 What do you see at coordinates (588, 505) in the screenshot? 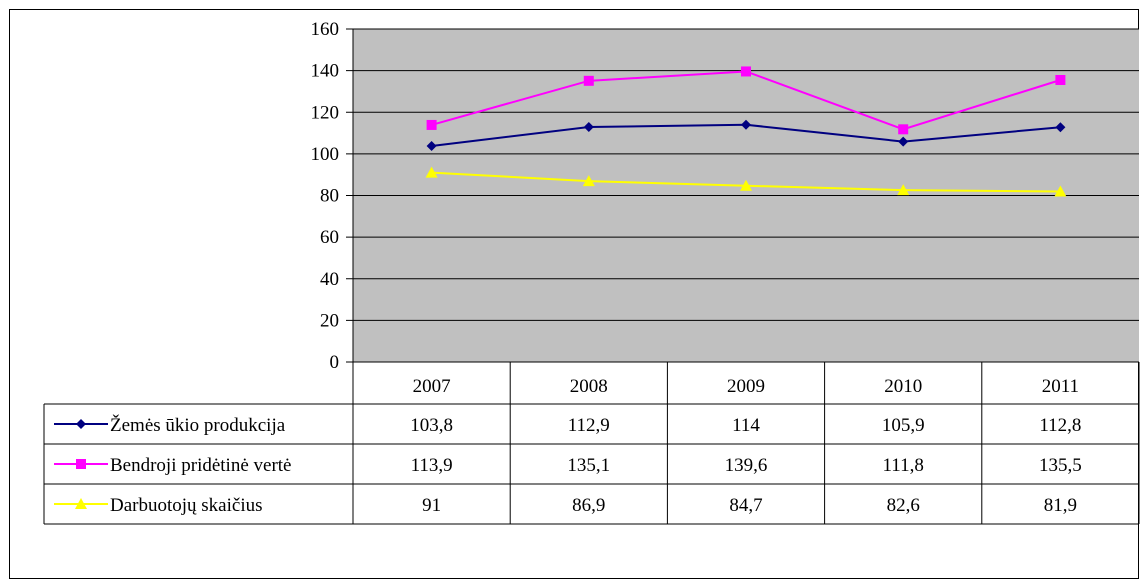
I see `table-cell: 86,9` at bounding box center [588, 505].